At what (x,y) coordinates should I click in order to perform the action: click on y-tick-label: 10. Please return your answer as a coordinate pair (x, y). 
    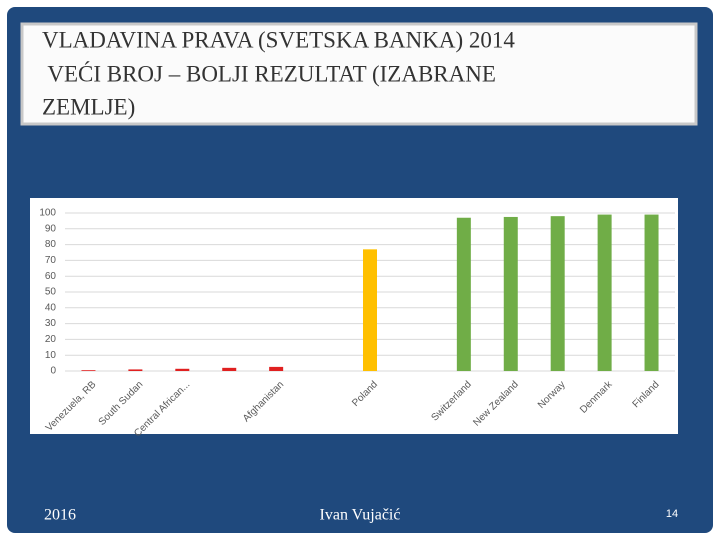
    Looking at the image, I should click on (51, 355).